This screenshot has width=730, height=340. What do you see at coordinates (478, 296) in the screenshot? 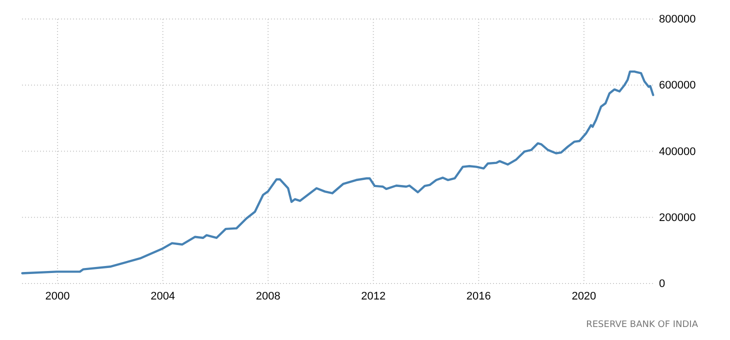
I see `x-tick-label: 2016` at bounding box center [478, 296].